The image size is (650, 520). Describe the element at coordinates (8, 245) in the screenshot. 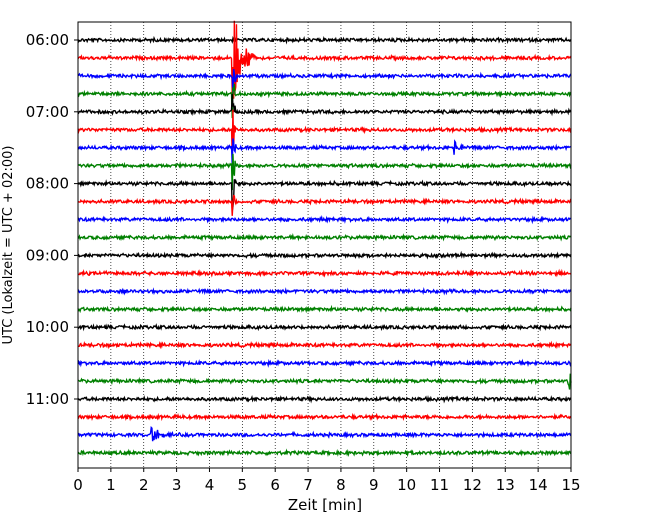

I see `y-axis-label: UTC (Lokalzeit = UTC + 02:00)` at that location.